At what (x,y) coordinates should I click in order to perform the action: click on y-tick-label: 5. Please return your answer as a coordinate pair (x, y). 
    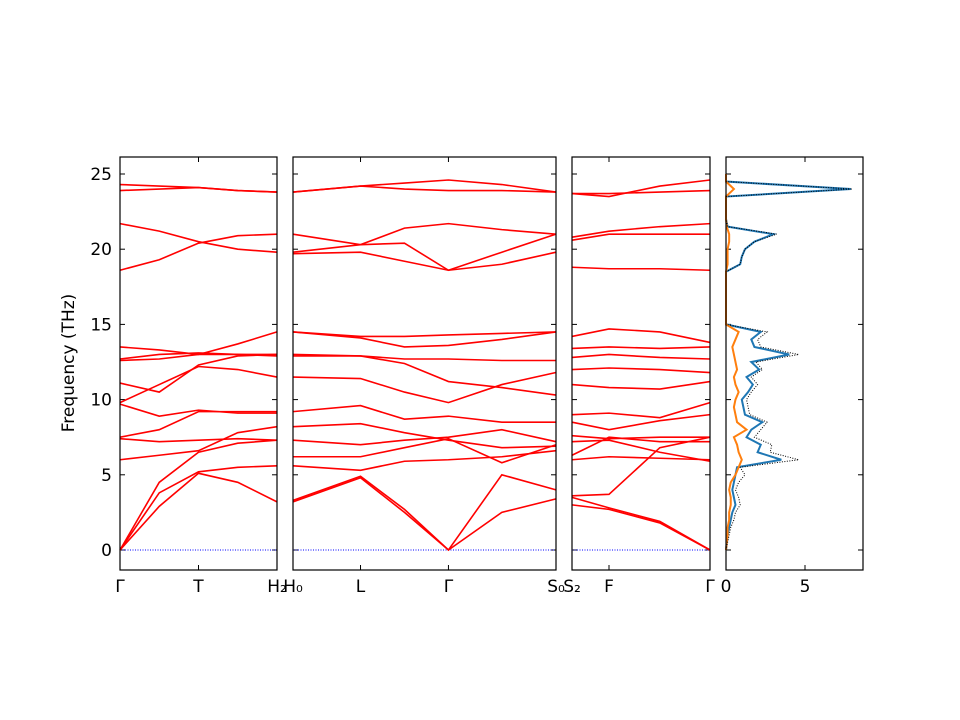
    Looking at the image, I should click on (106, 476).